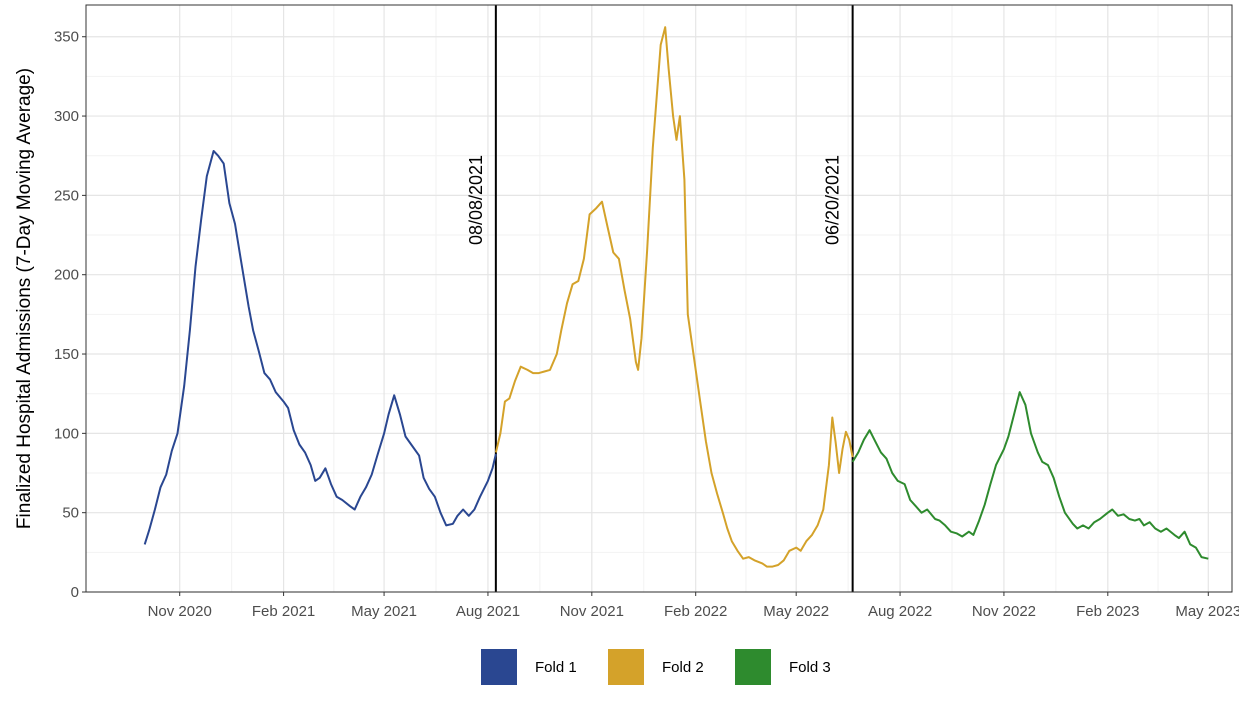  Describe the element at coordinates (796, 611) in the screenshot. I see `x-tick-label: May 2022` at that location.